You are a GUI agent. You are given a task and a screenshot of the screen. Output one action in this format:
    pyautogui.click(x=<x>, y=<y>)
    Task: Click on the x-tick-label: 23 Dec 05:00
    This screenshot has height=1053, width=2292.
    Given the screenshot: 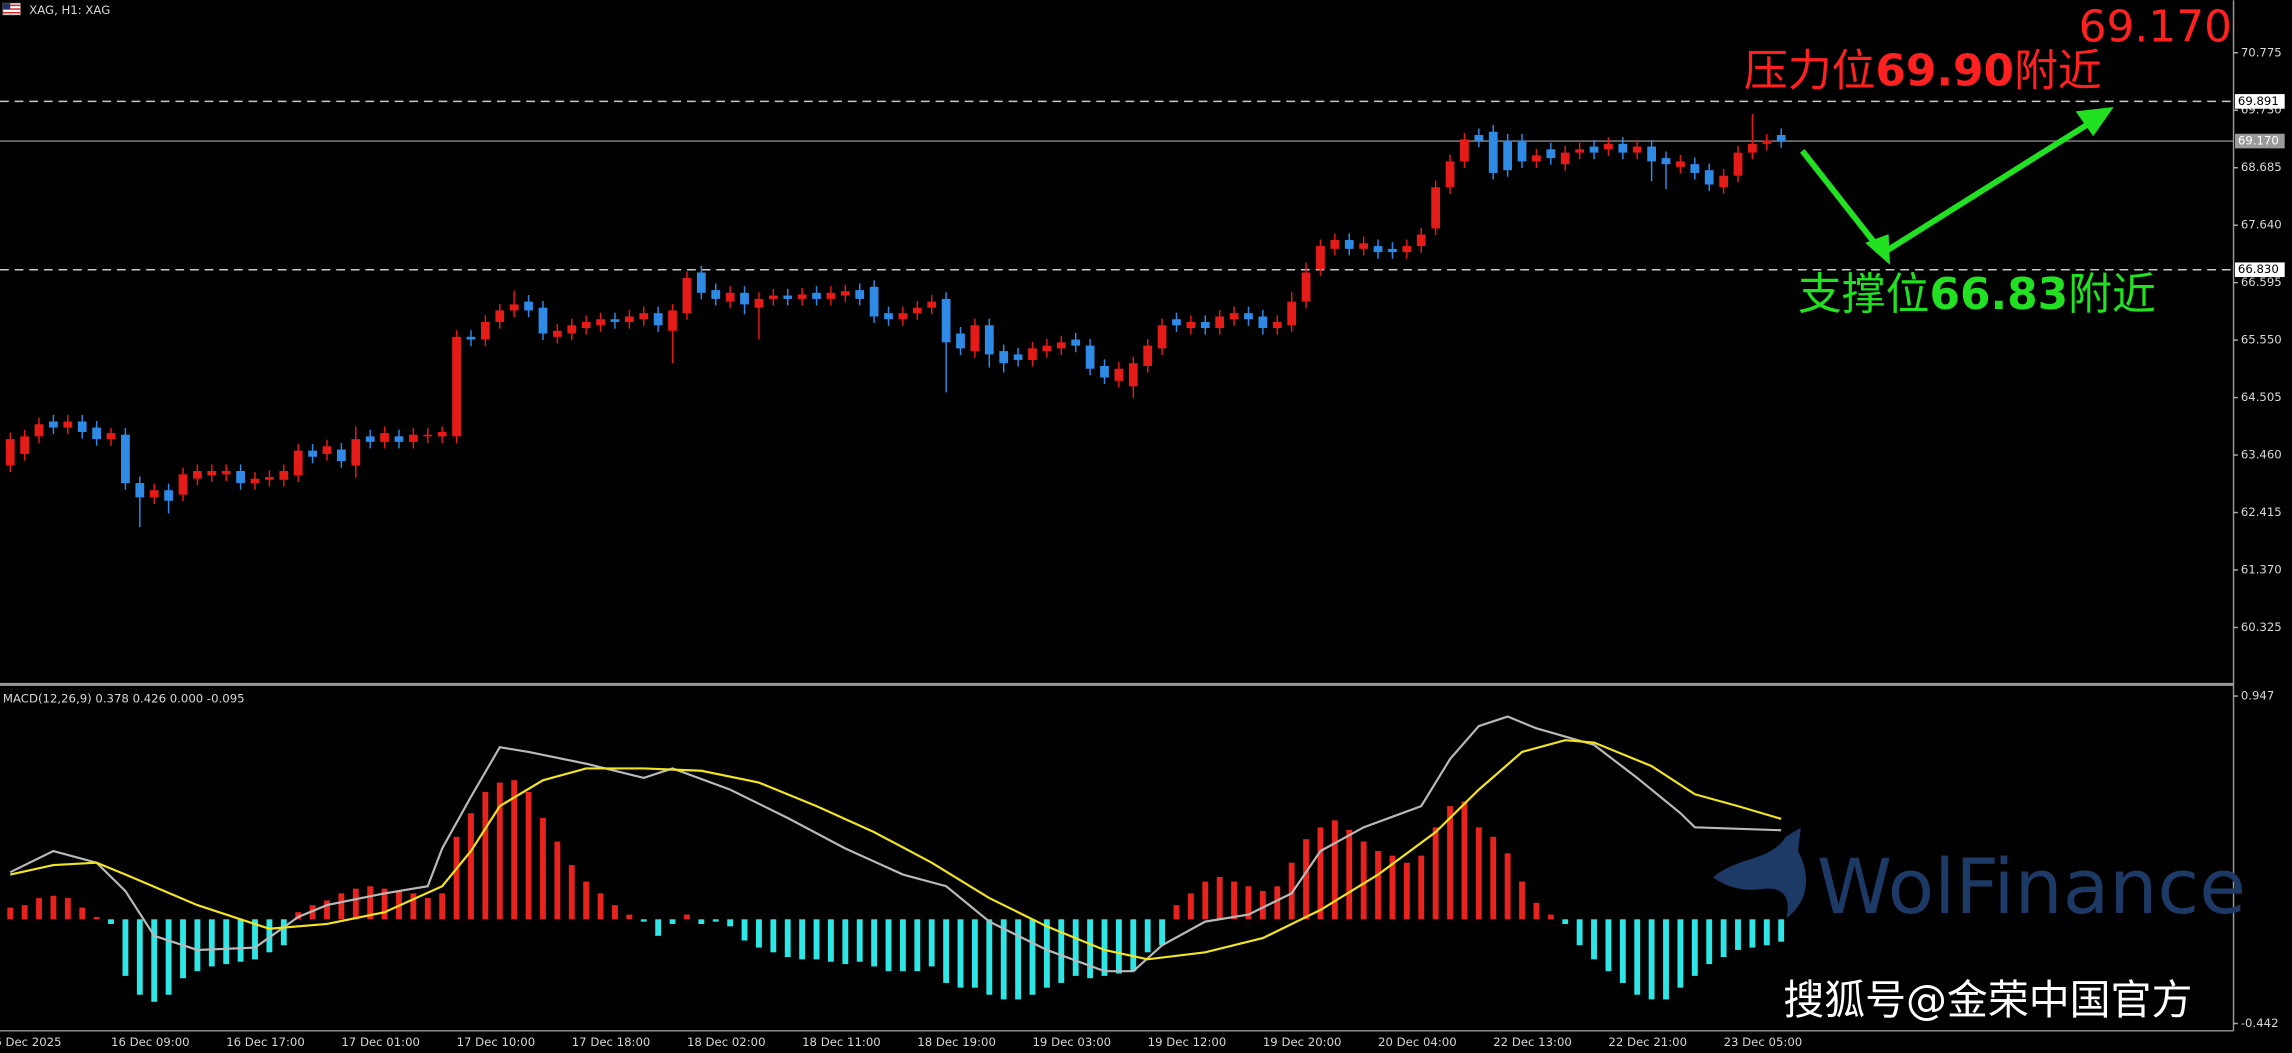 What is the action you would take?
    pyautogui.click(x=1763, y=1042)
    